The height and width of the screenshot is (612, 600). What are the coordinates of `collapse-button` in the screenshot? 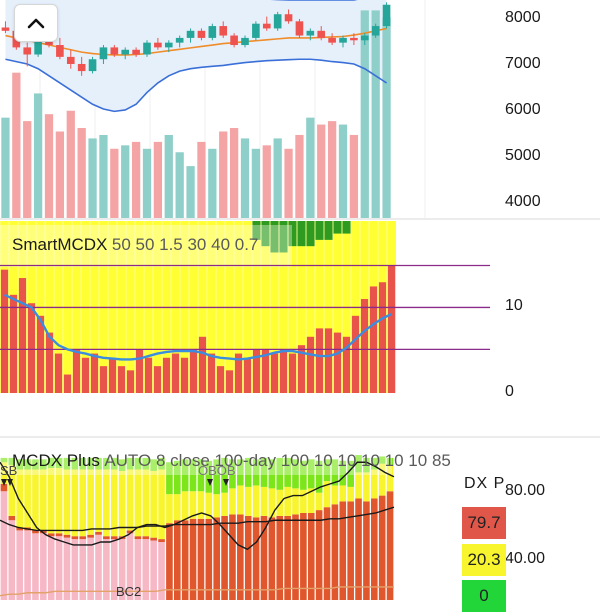 It's located at (36, 23).